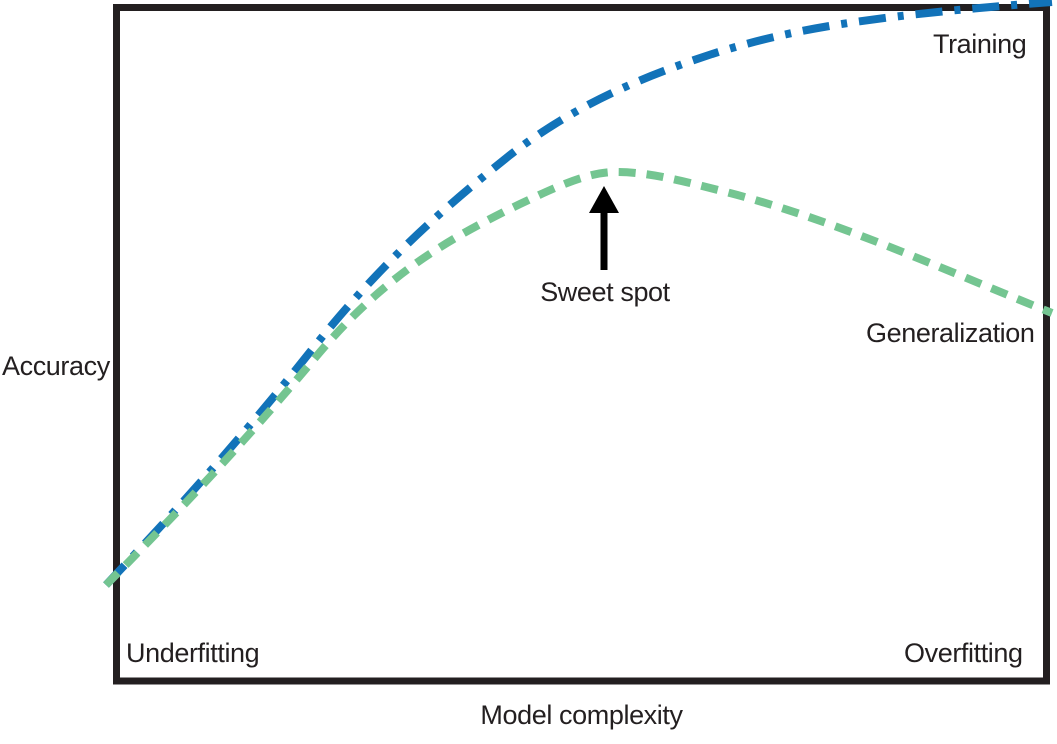  Describe the element at coordinates (56, 366) in the screenshot. I see `y-axis-label: Accuracy` at that location.